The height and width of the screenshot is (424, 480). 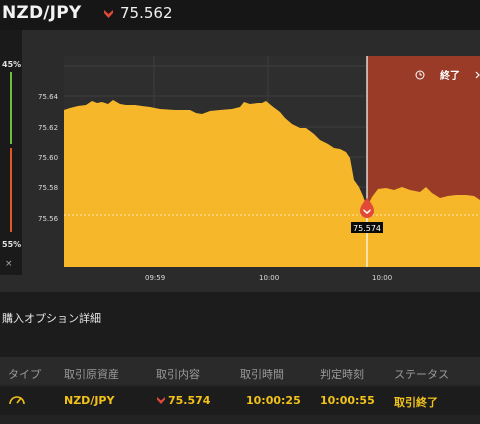 I want to click on end-label-text: 終了, so click(x=450, y=75).